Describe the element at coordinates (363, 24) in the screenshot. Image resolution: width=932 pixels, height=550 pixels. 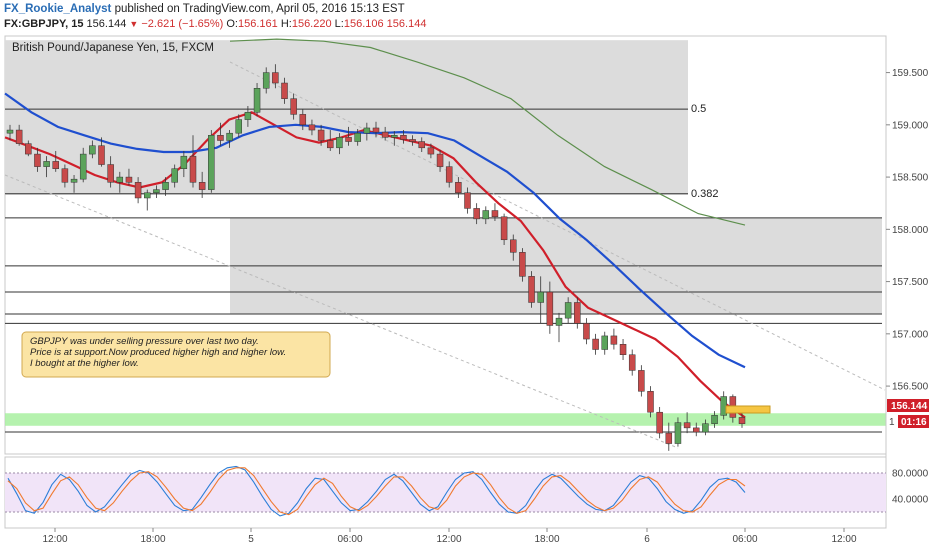
I see `low-value: 156.106` at that location.